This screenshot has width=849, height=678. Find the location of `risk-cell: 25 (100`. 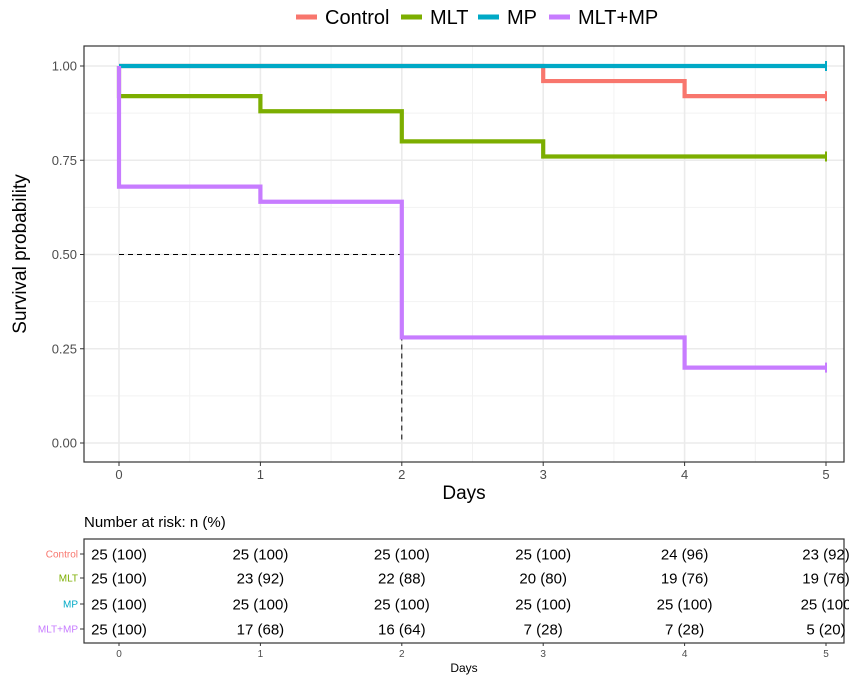

risk-cell: 25 (100 is located at coordinates (825, 605).